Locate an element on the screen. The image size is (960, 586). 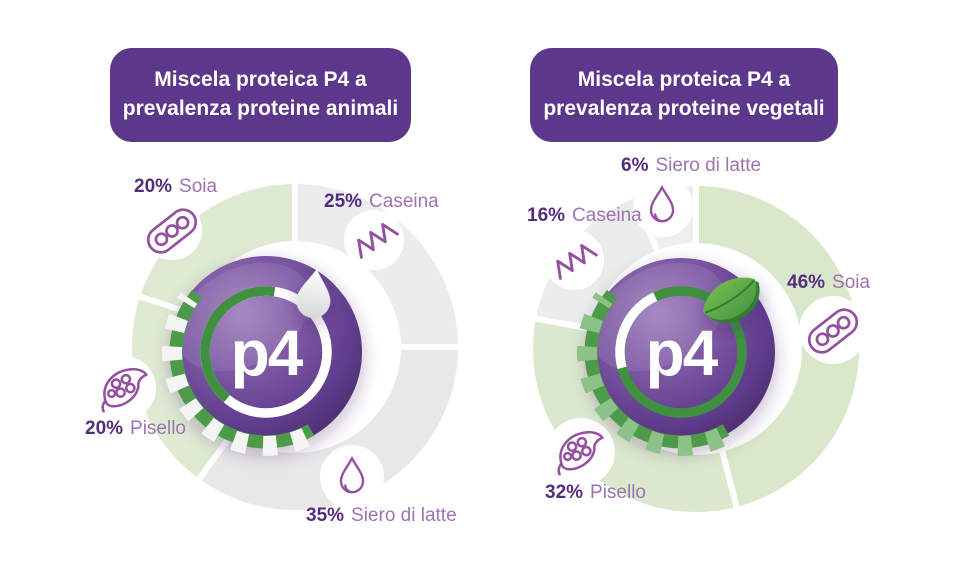
inner-ring-green-arc is located at coordinates (238, 344).